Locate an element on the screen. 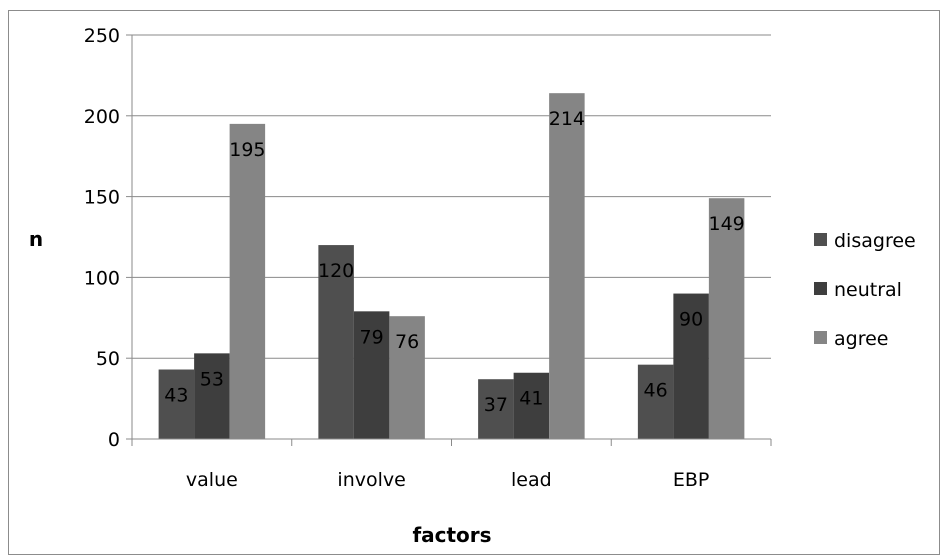 This screenshot has width=942, height=555. bar-agree-value is located at coordinates (247, 281).